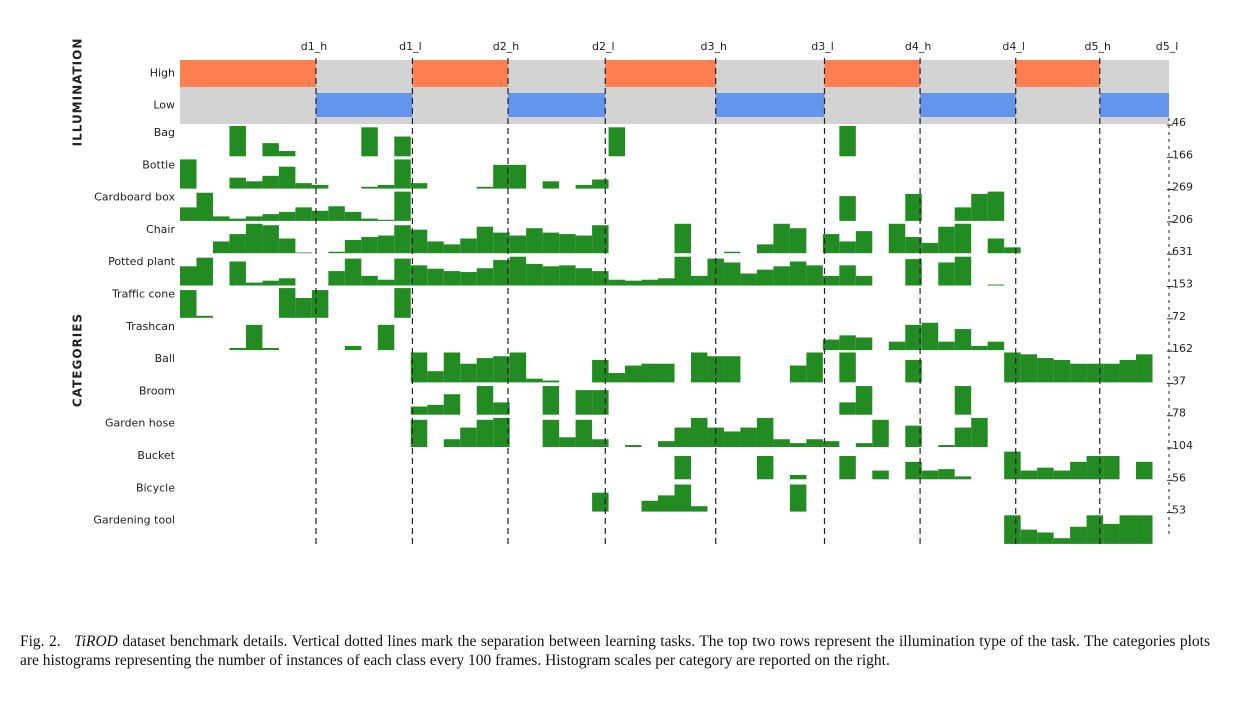  Describe the element at coordinates (78, 360) in the screenshot. I see `categories-title: CATEGORIES` at that location.